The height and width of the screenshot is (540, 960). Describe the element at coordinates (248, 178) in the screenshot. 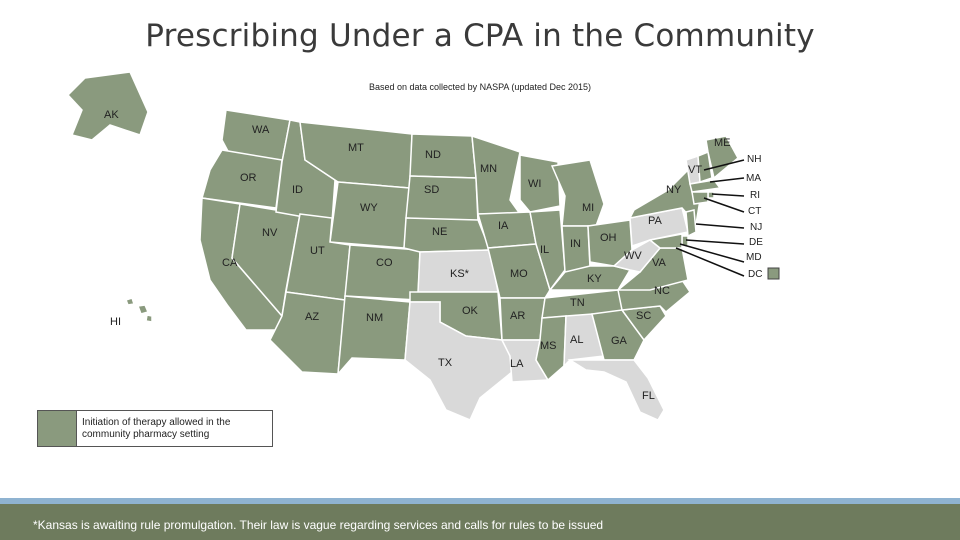

I see `label-or: OR` at that location.